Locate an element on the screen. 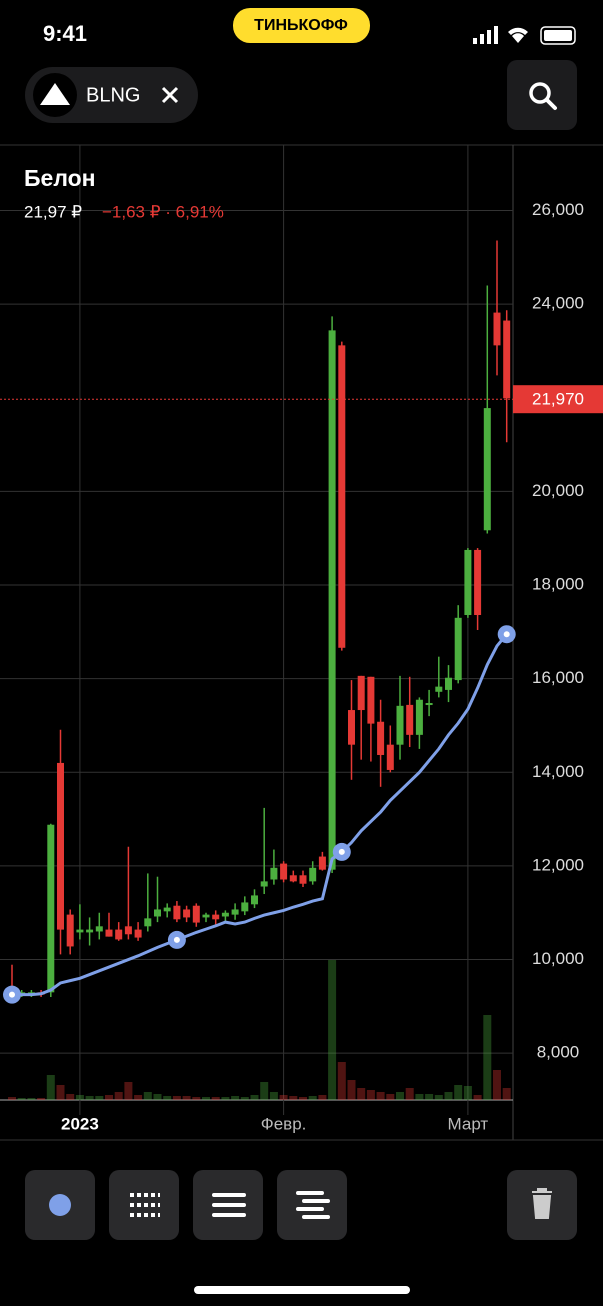 The image size is (603, 1306). tool-button is located at coordinates (312, 1205).